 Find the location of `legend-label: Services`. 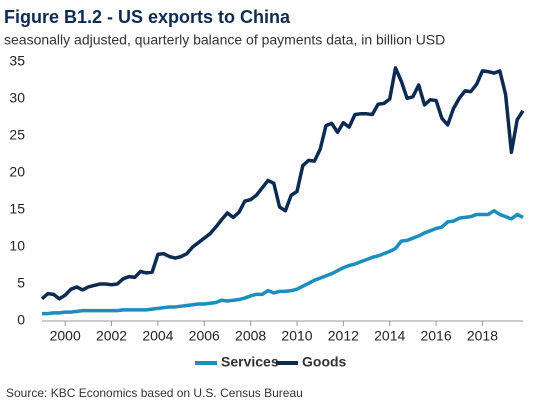

legend-label: Services is located at coordinates (250, 362).